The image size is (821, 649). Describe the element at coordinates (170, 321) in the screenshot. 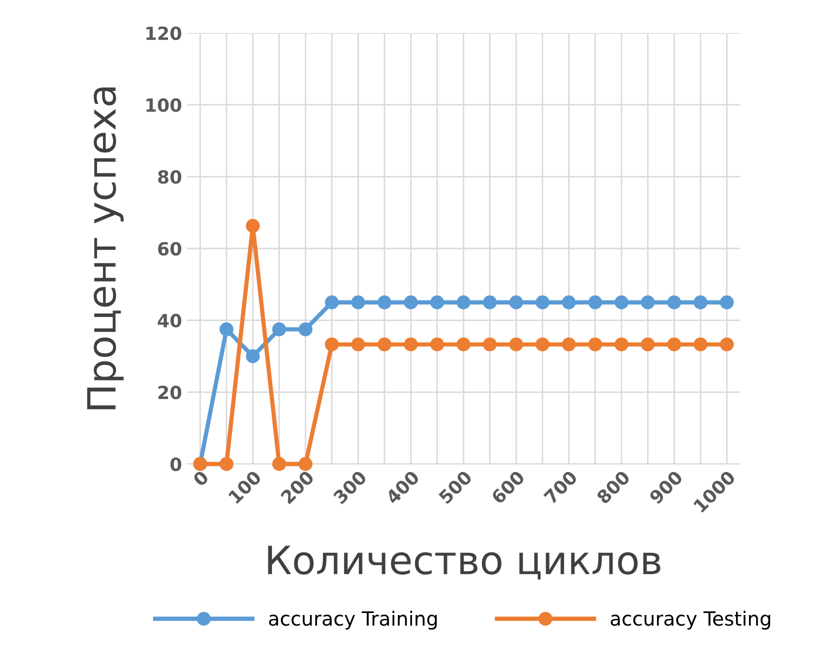

I see `y-tick-label: 40` at that location.